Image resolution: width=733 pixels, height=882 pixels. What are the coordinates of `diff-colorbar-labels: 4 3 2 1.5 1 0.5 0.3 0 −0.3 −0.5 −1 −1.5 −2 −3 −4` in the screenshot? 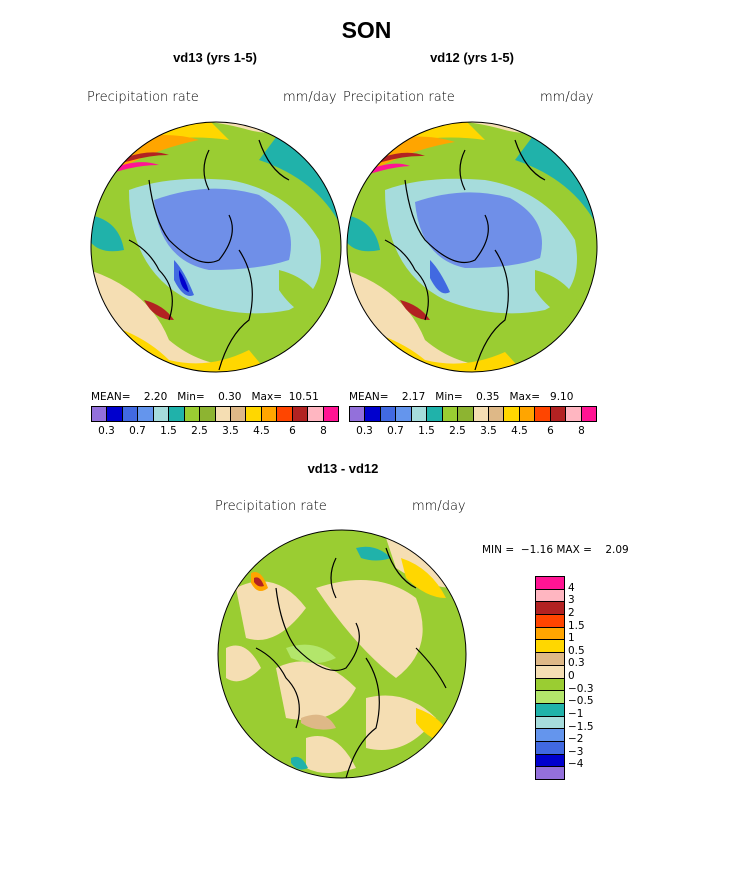 It's located at (588, 677).